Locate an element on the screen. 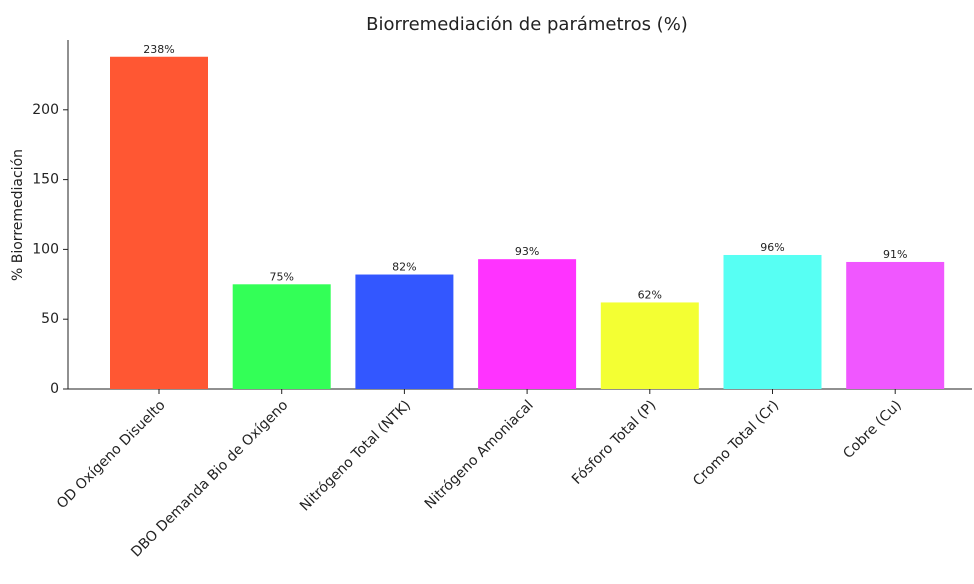 This screenshot has height=584, width=974. x-tick-label: Cromo Total (Cr) is located at coordinates (736, 443).